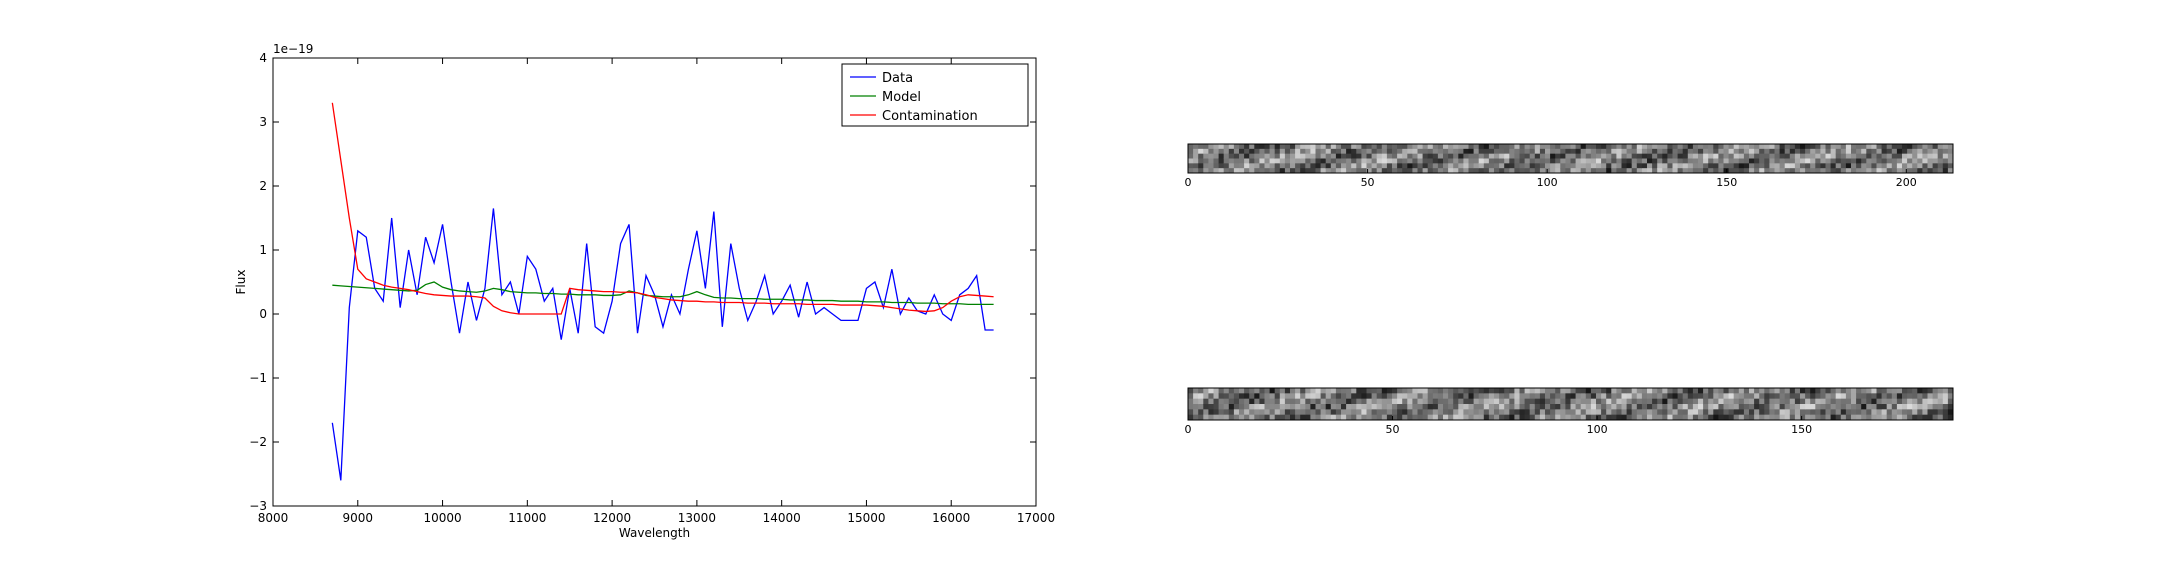  What do you see at coordinates (241, 282) in the screenshot?
I see `y-axis-label: Flux` at bounding box center [241, 282].